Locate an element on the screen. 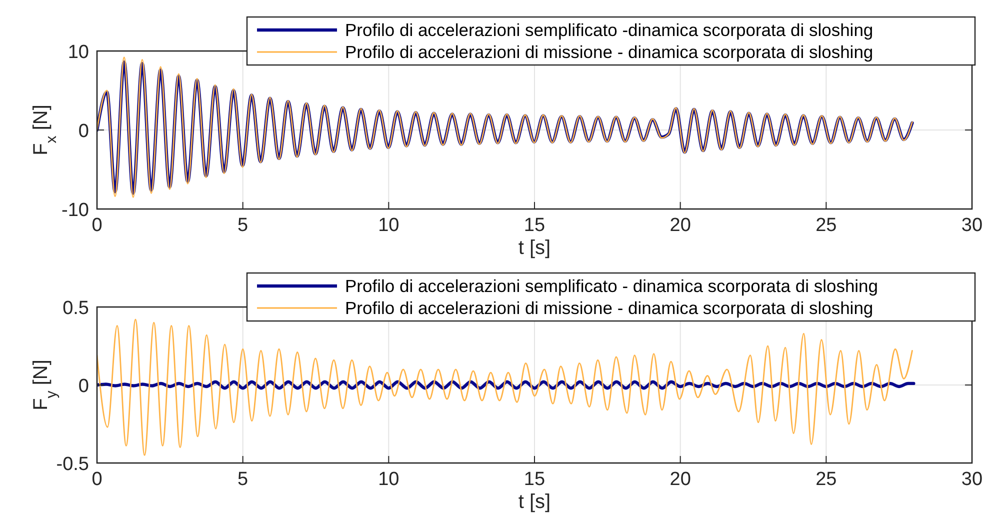 The height and width of the screenshot is (531, 988). legend-label: Profilo di accelerazioni semplificato -dinamica scorporata di sloshing is located at coordinates (609, 30).